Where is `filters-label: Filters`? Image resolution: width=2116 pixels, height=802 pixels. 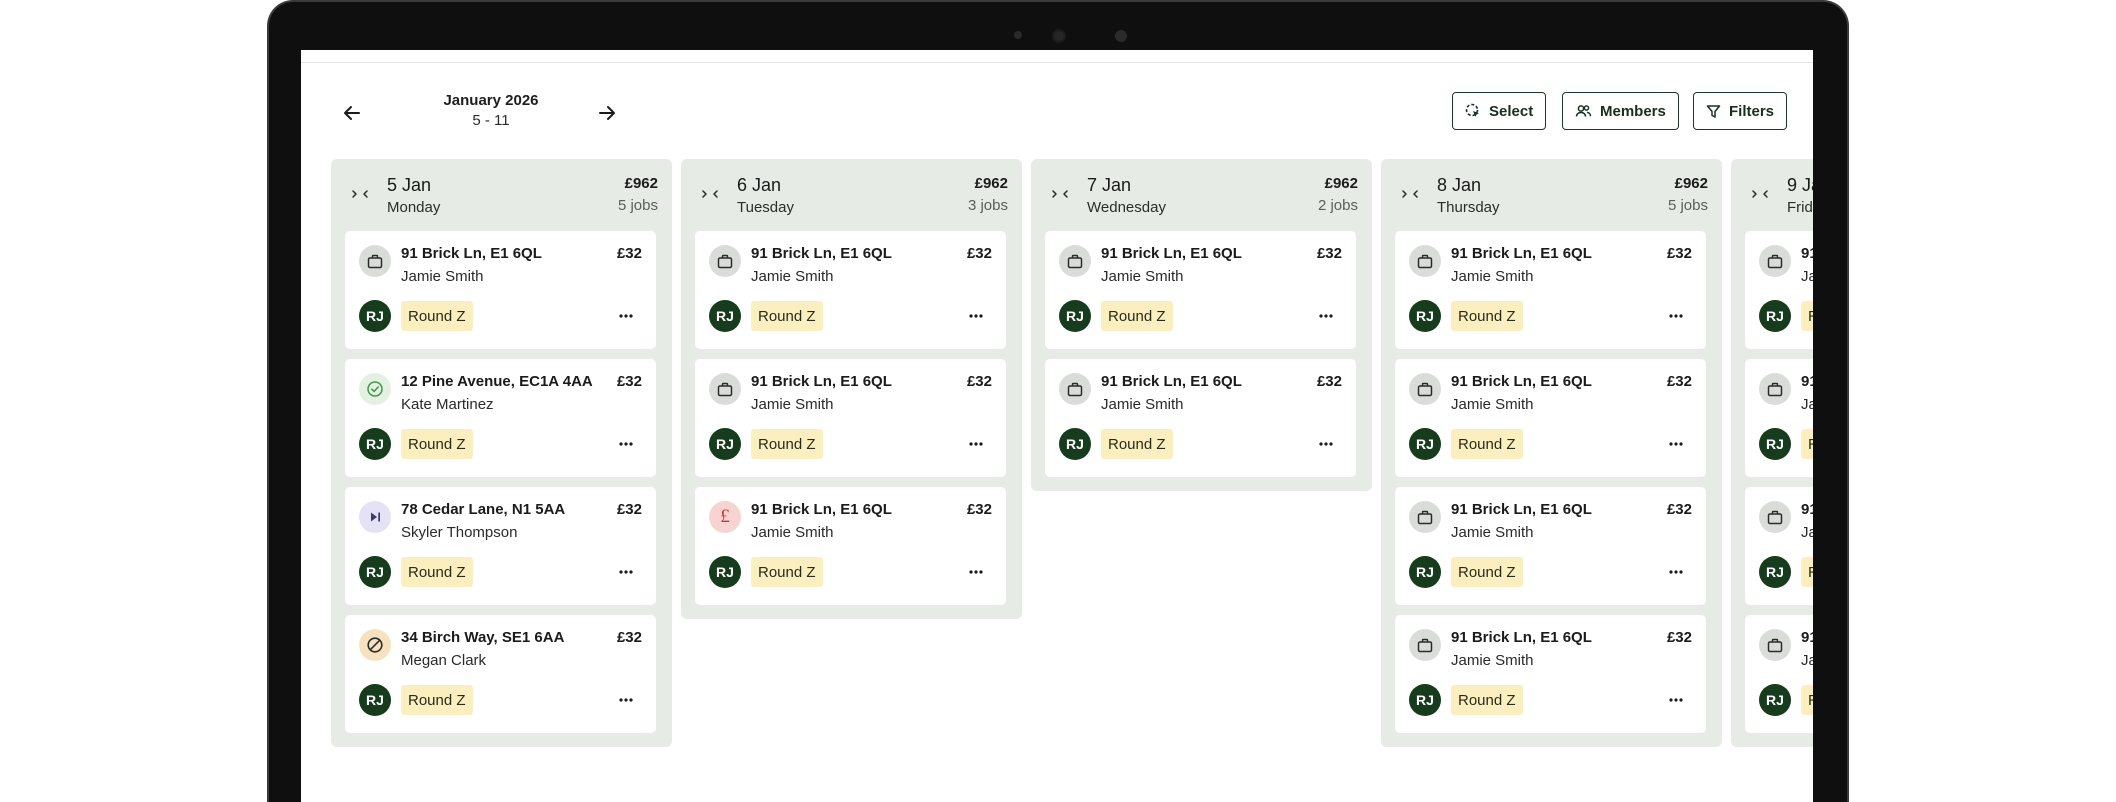
filters-label: Filters is located at coordinates (1752, 111).